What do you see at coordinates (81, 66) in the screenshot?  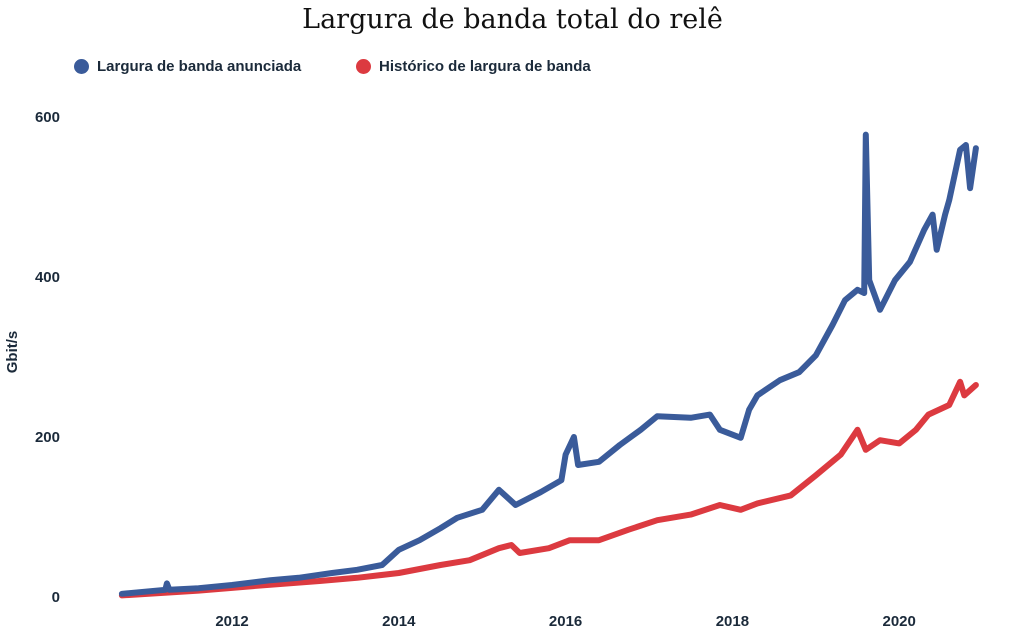 I see `legend-swatch-blue` at bounding box center [81, 66].